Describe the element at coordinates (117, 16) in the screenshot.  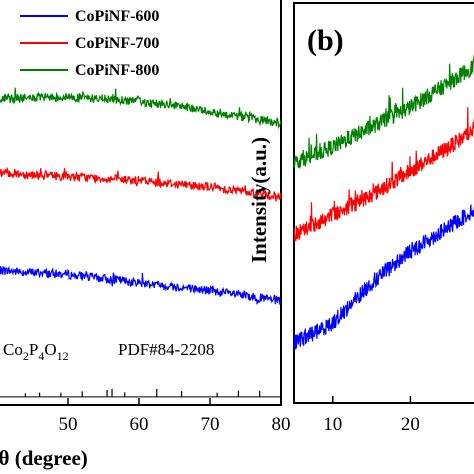
I see `legend-label: CoPiNF-600` at that location.